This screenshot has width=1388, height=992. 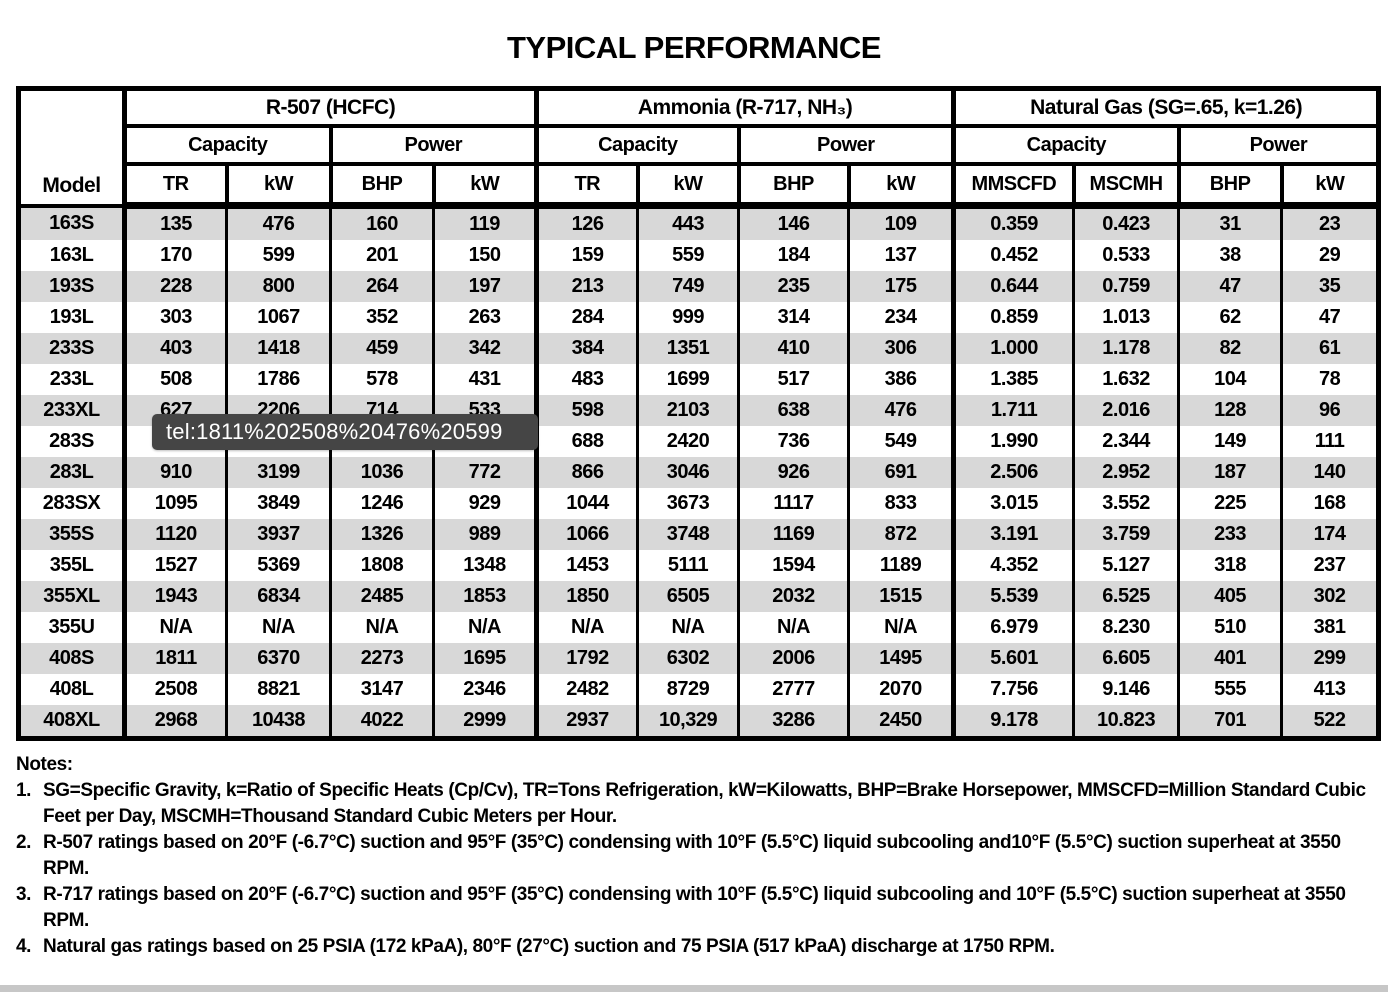 What do you see at coordinates (1012, 596) in the screenshot?
I see `data-cell: 5.539` at bounding box center [1012, 596].